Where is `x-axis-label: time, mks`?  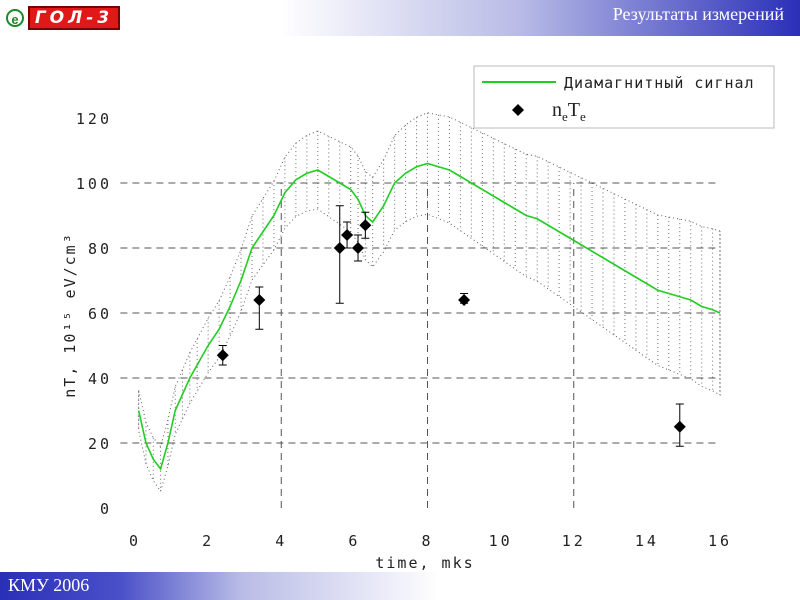
x-axis-label: time, mks is located at coordinates (424, 563).